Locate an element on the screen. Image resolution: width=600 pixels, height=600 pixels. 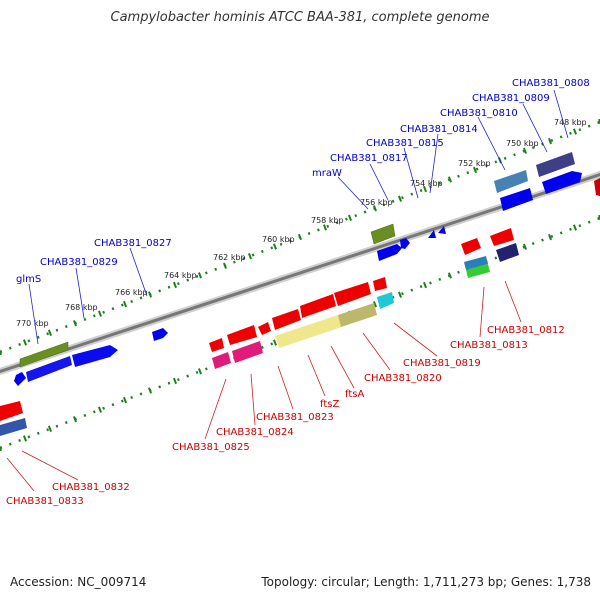
gene-label: CHAB381_0823 is located at coordinates (295, 417).